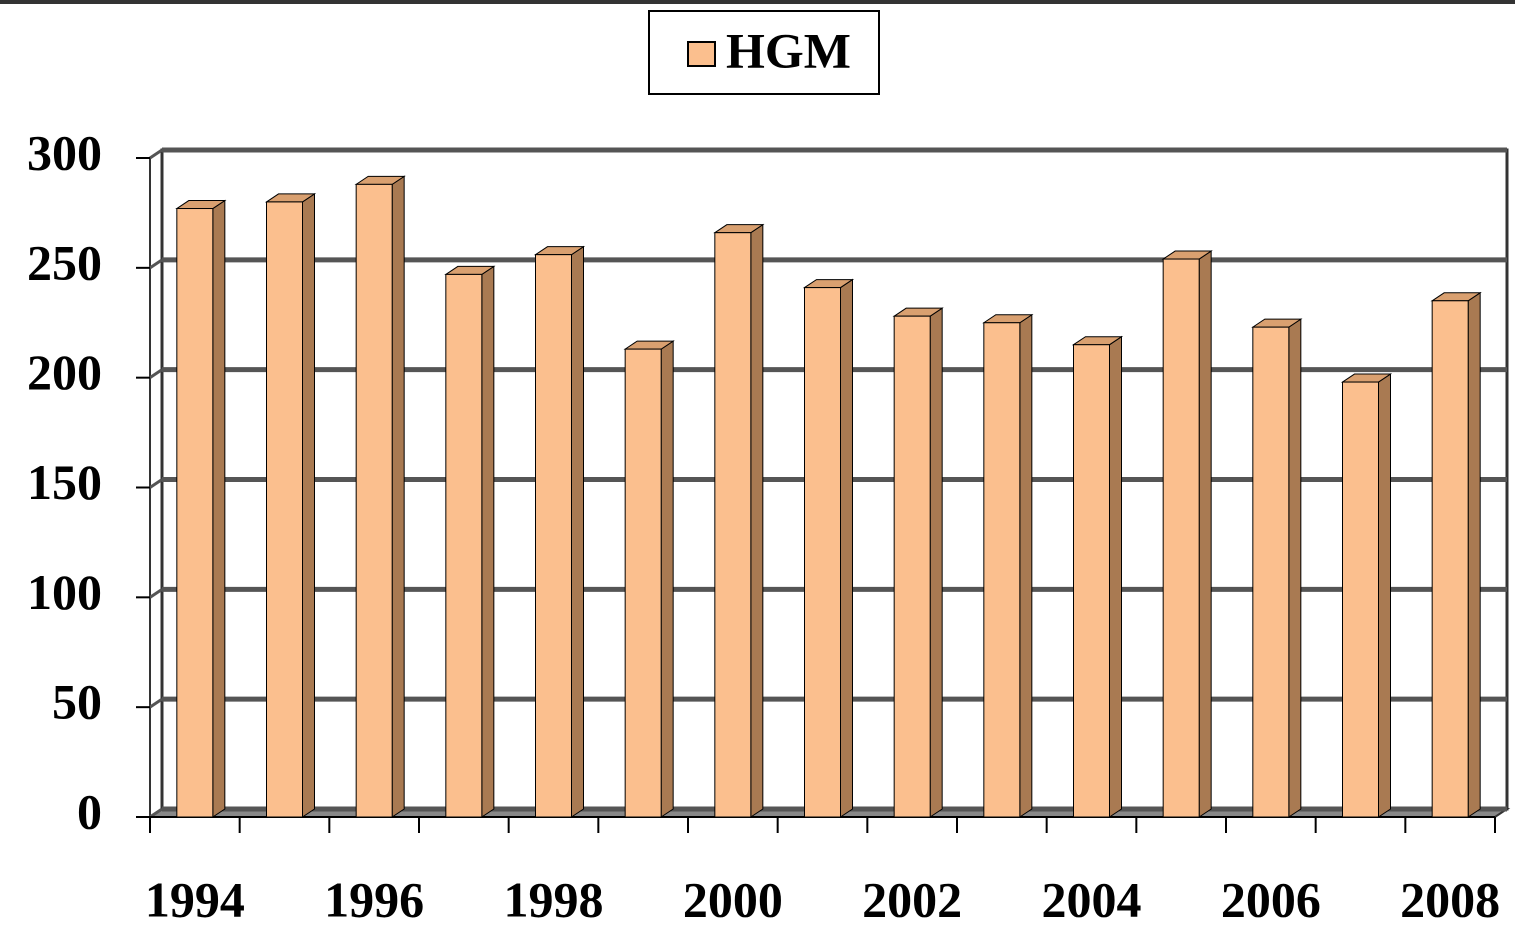  What do you see at coordinates (64, 372) in the screenshot?
I see `y-tick-label: 200` at bounding box center [64, 372].